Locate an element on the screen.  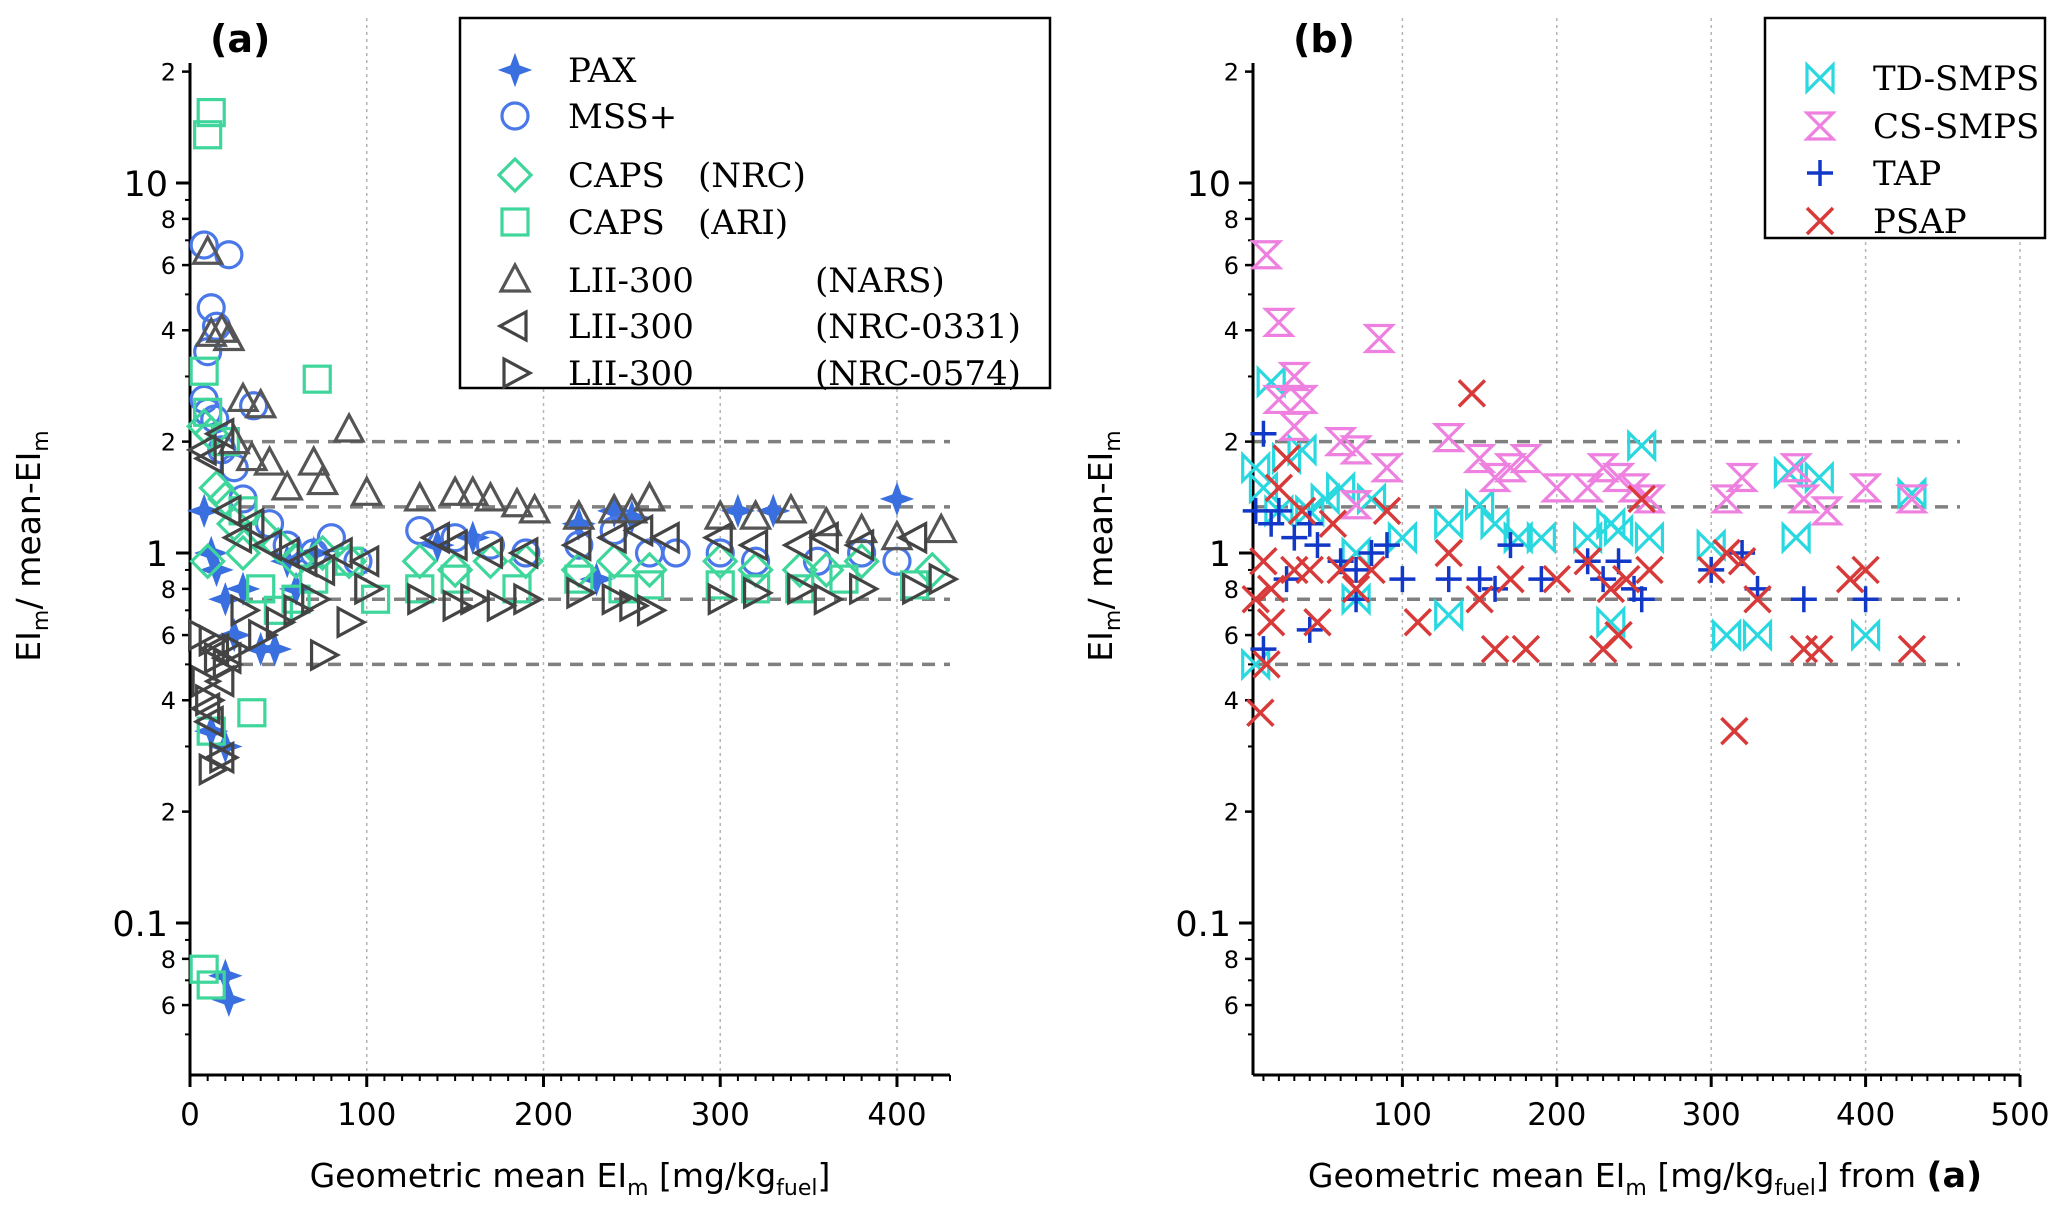
panel-b-y-tick-label: 1 is located at coordinates (1220, 555).